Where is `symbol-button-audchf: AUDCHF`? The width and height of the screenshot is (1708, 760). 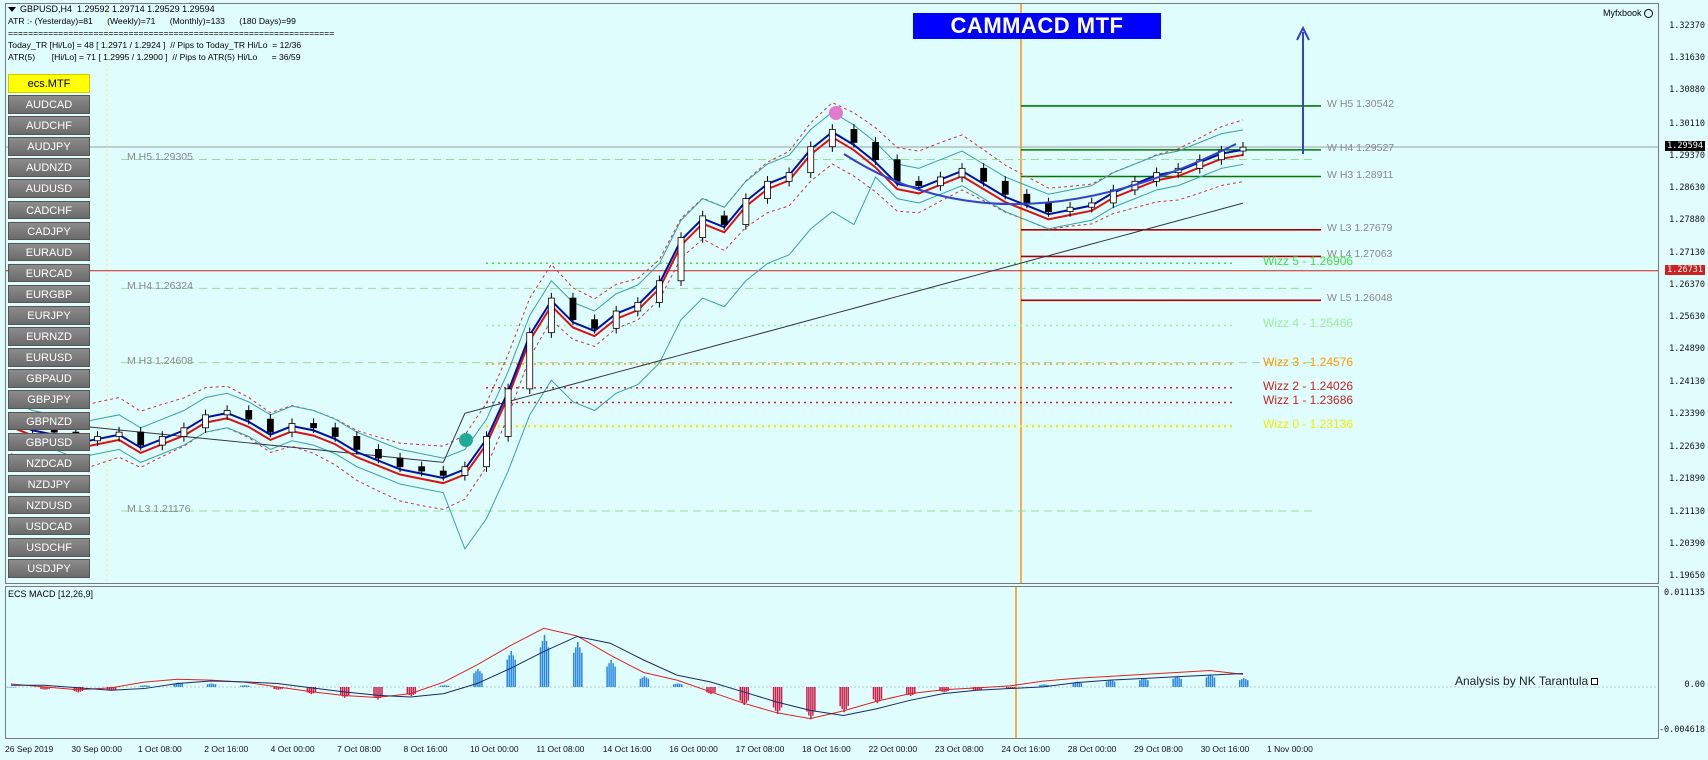 symbol-button-audchf: AUDCHF is located at coordinates (49, 125).